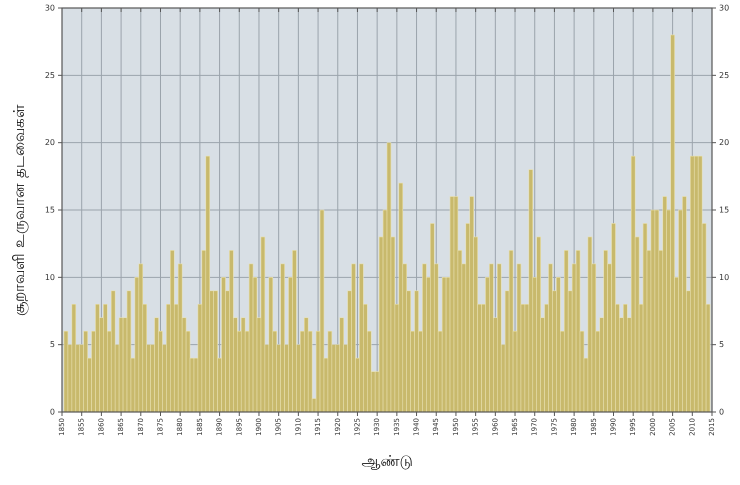  Describe the element at coordinates (49, 8) in the screenshot. I see `y-tick-label: 30` at that location.